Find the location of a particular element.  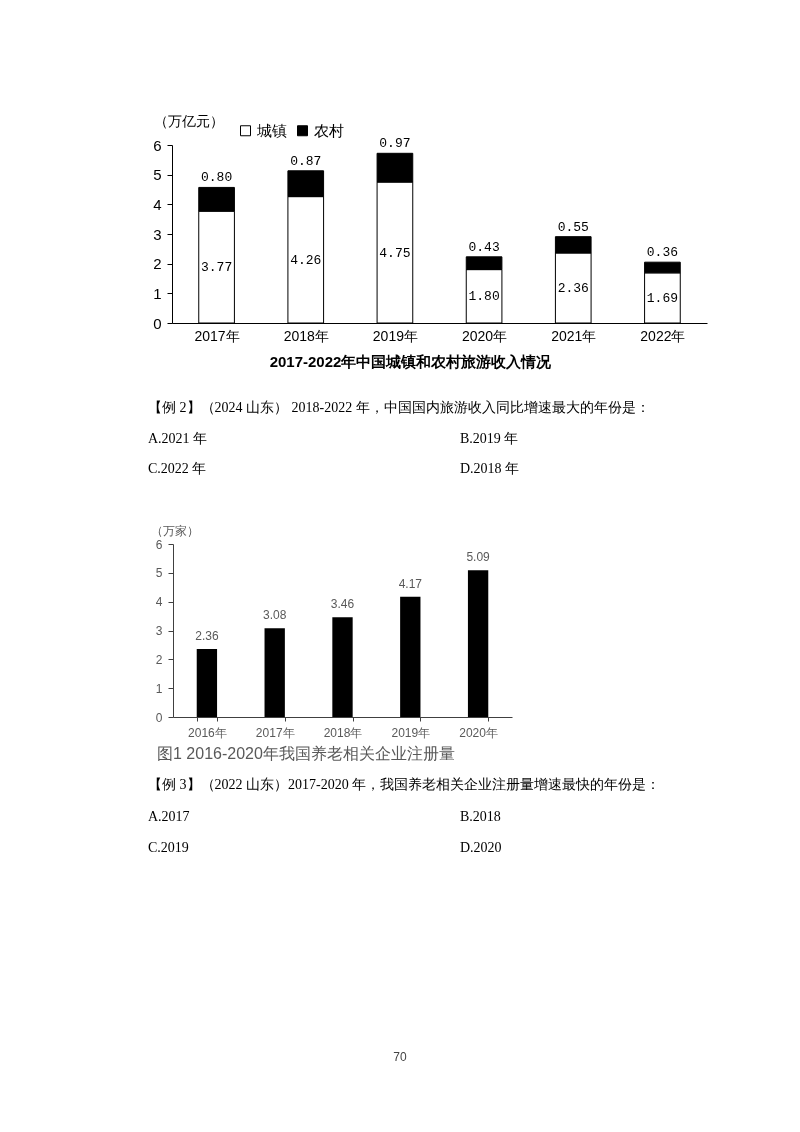

data-label: 4.75 is located at coordinates (395, 253).